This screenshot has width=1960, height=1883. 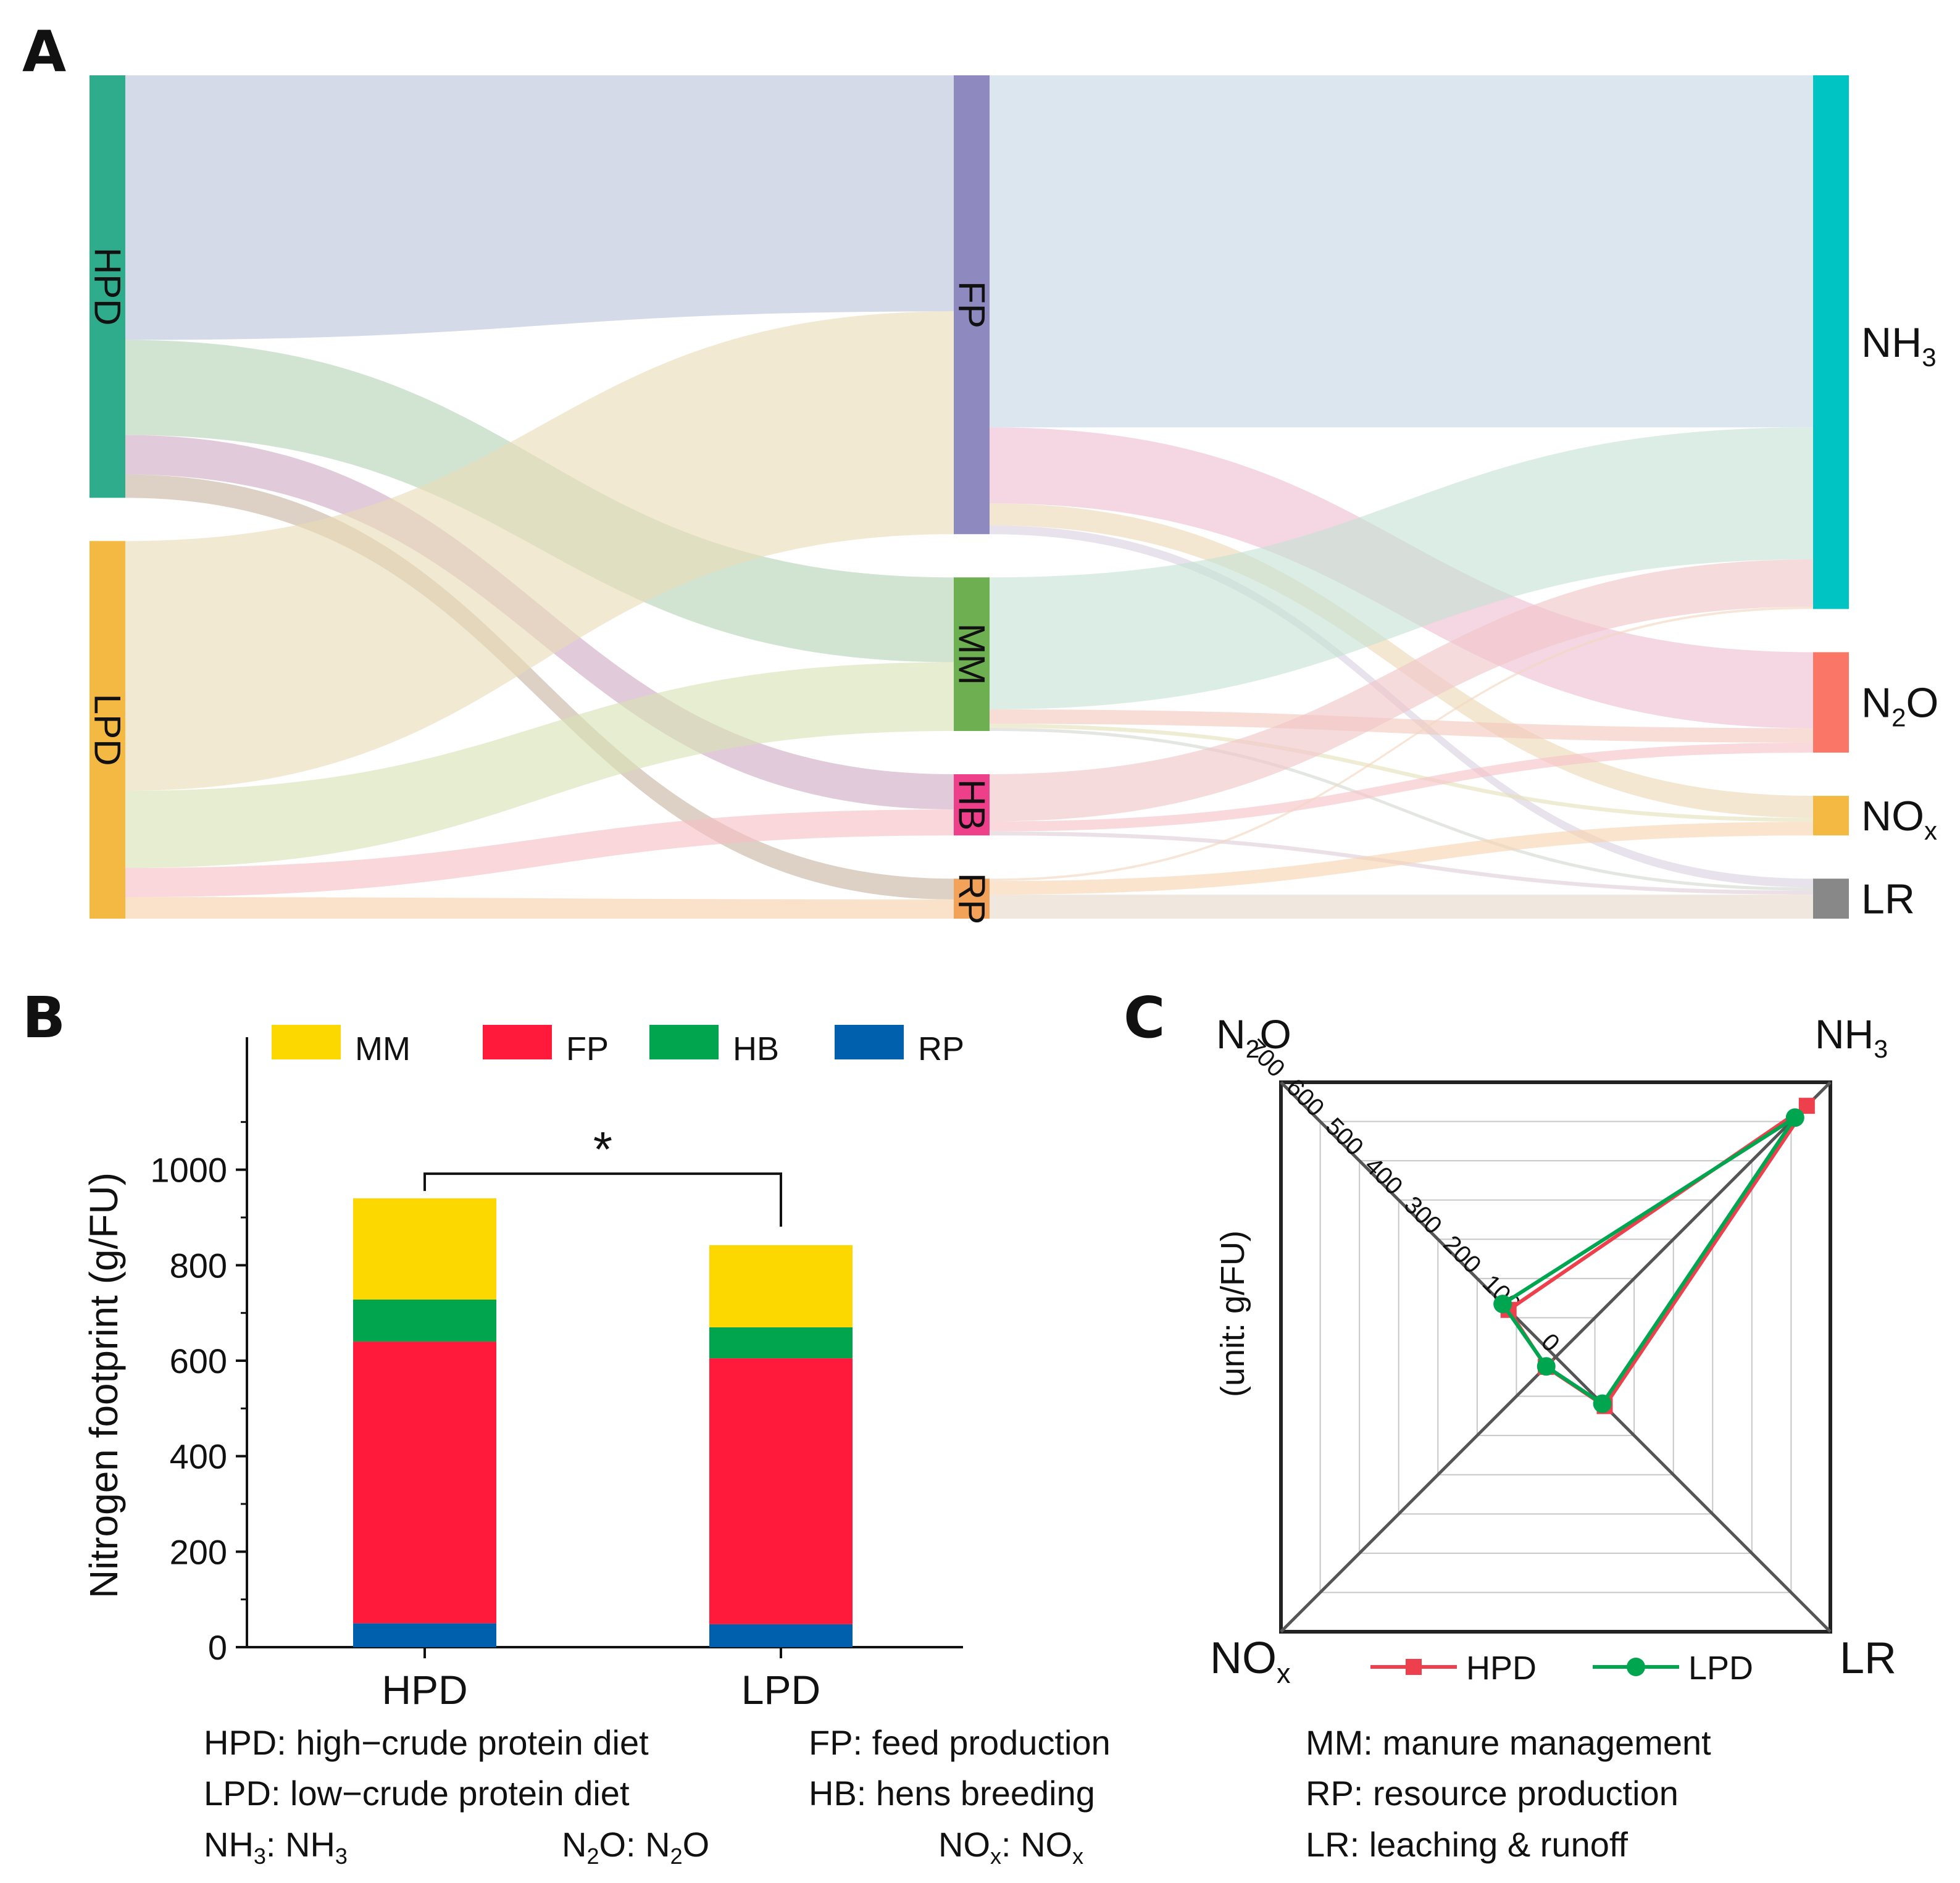 I want to click on sankey-link-FP-NOx, so click(x=1401, y=660).